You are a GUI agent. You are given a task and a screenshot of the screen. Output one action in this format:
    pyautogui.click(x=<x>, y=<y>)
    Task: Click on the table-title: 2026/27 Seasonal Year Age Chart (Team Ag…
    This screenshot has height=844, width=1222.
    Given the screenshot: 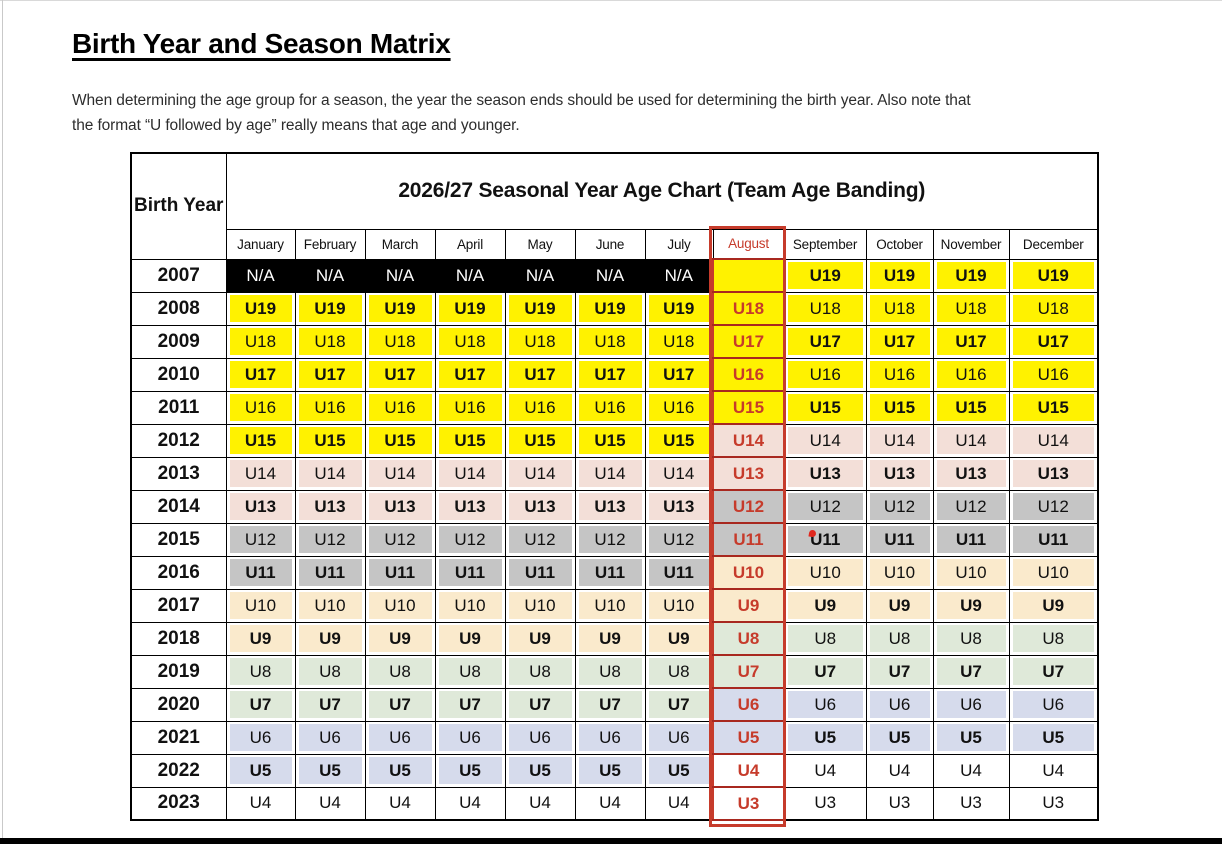 What is the action you would take?
    pyautogui.click(x=662, y=191)
    